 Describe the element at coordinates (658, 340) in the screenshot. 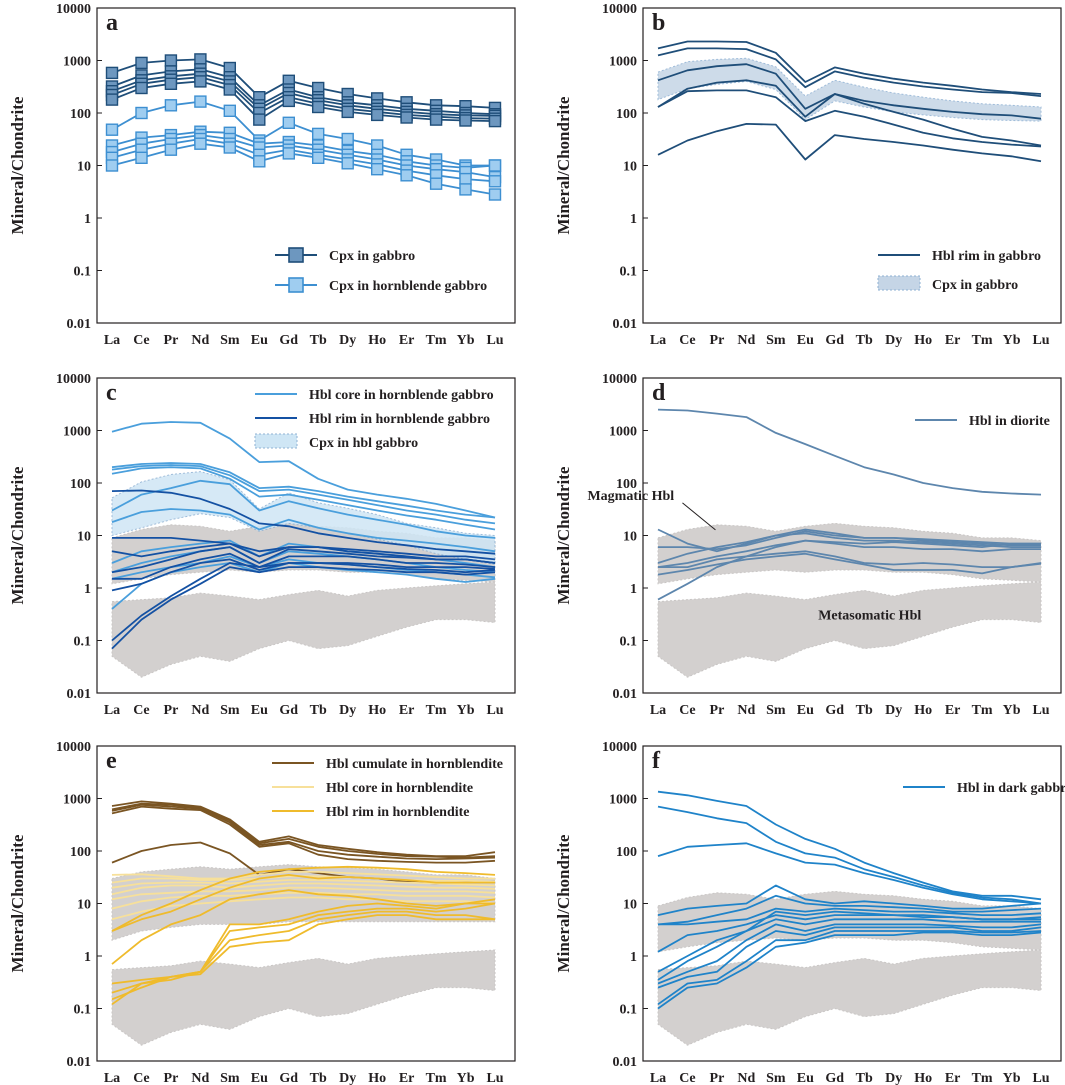

I see `x-tick-label: La` at that location.